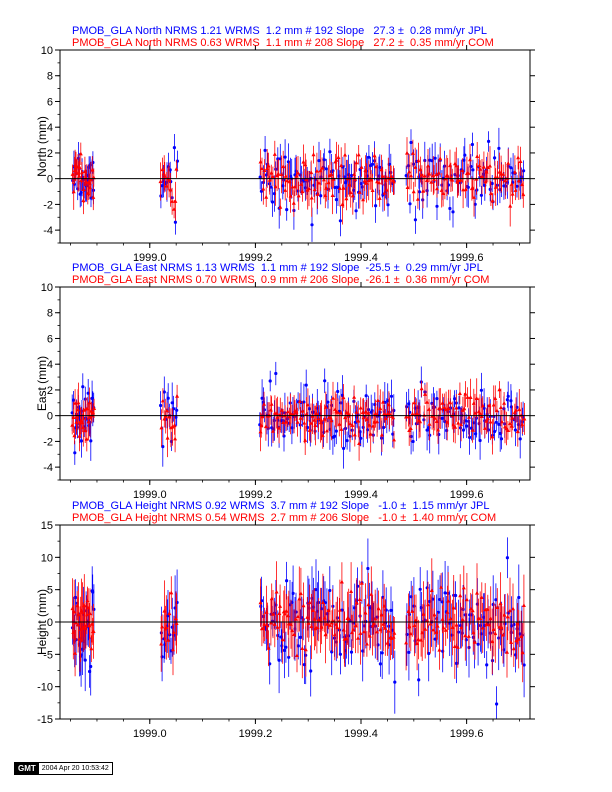 The image size is (612, 792). I want to click on y-tick-label: -2, so click(48, 442).